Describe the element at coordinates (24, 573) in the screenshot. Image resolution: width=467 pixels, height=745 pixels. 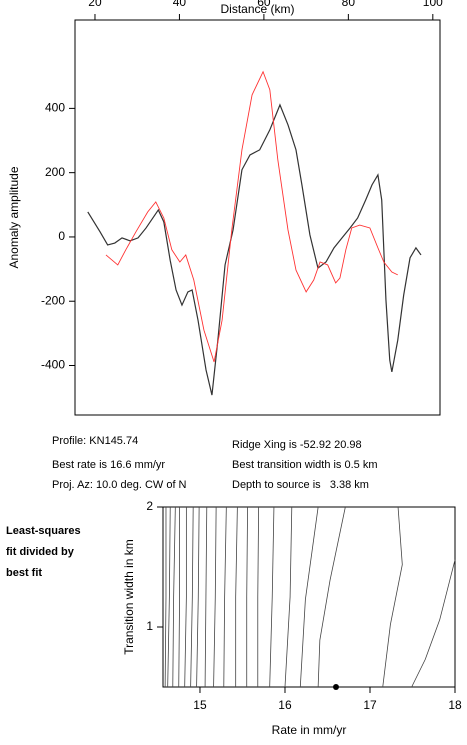
I see `side-note: best fit` at that location.